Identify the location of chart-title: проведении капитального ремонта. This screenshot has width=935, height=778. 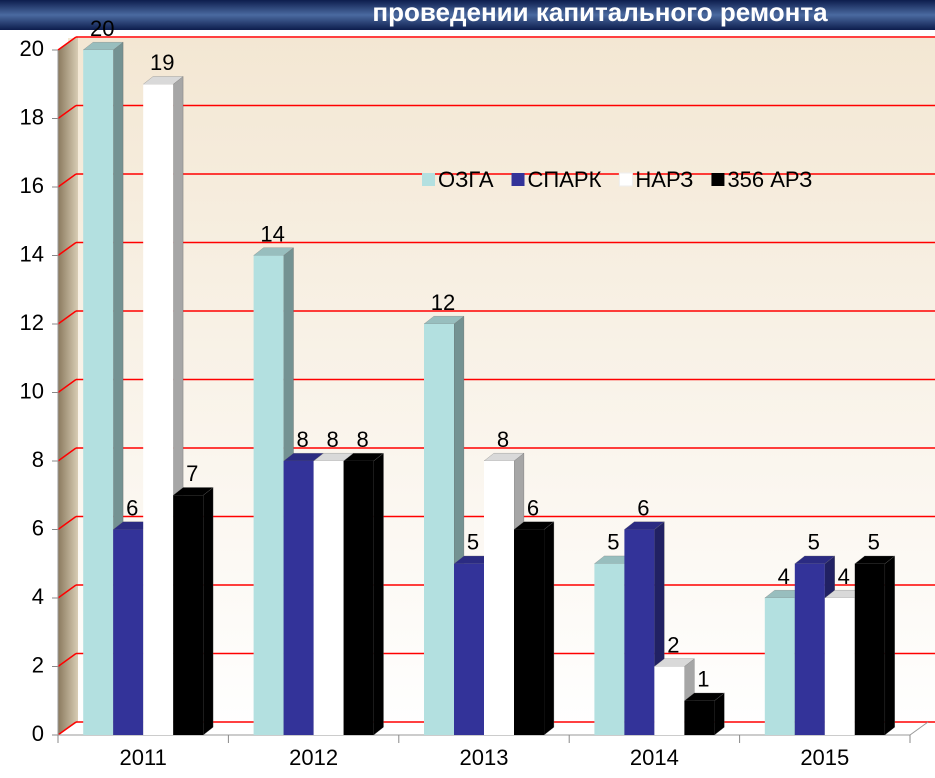
(600, 13).